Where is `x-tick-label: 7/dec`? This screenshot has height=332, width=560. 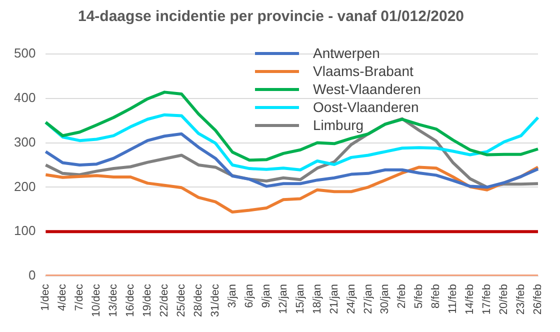
x-tick-label: 7/dec is located at coordinates (80, 297).